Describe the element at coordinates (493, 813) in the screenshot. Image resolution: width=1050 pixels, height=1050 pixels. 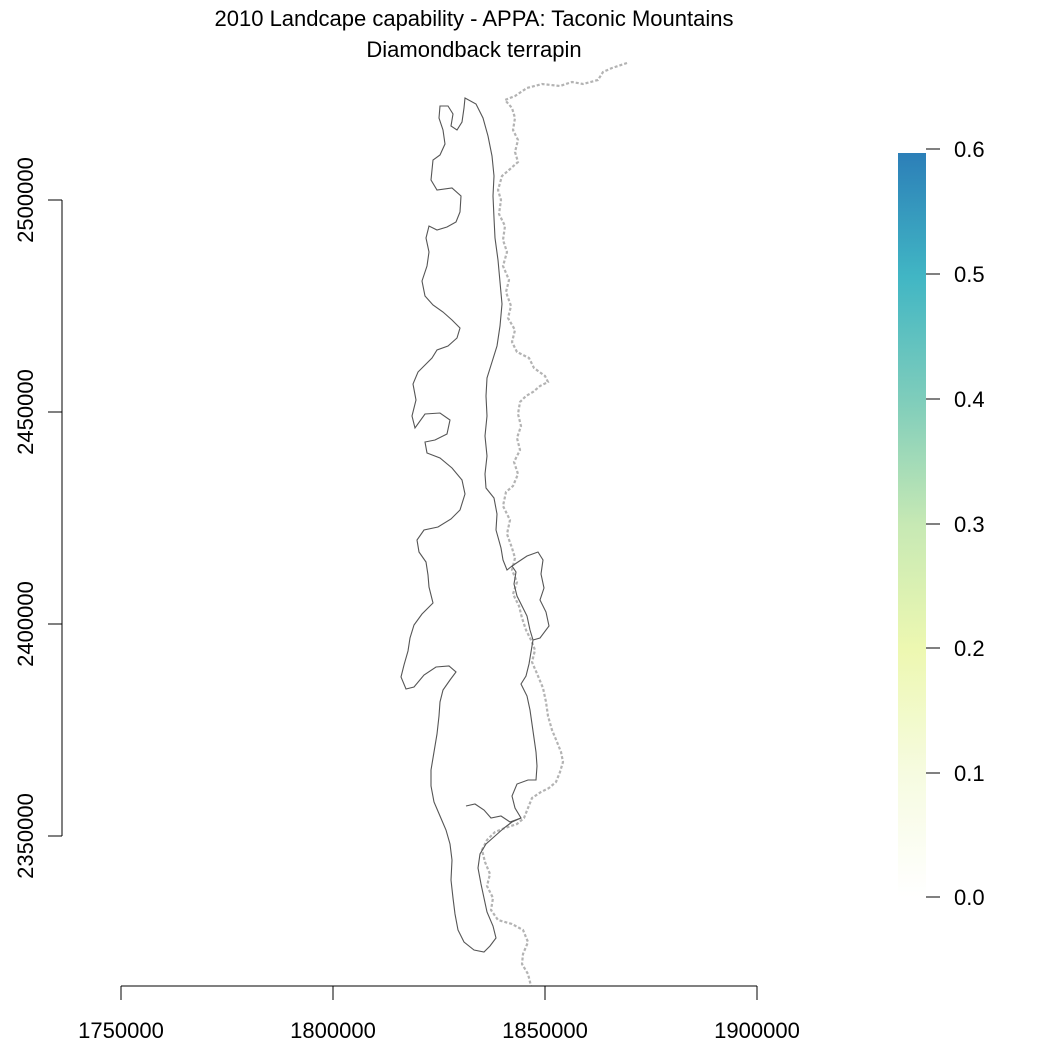
I see `region-boundary-south` at that location.